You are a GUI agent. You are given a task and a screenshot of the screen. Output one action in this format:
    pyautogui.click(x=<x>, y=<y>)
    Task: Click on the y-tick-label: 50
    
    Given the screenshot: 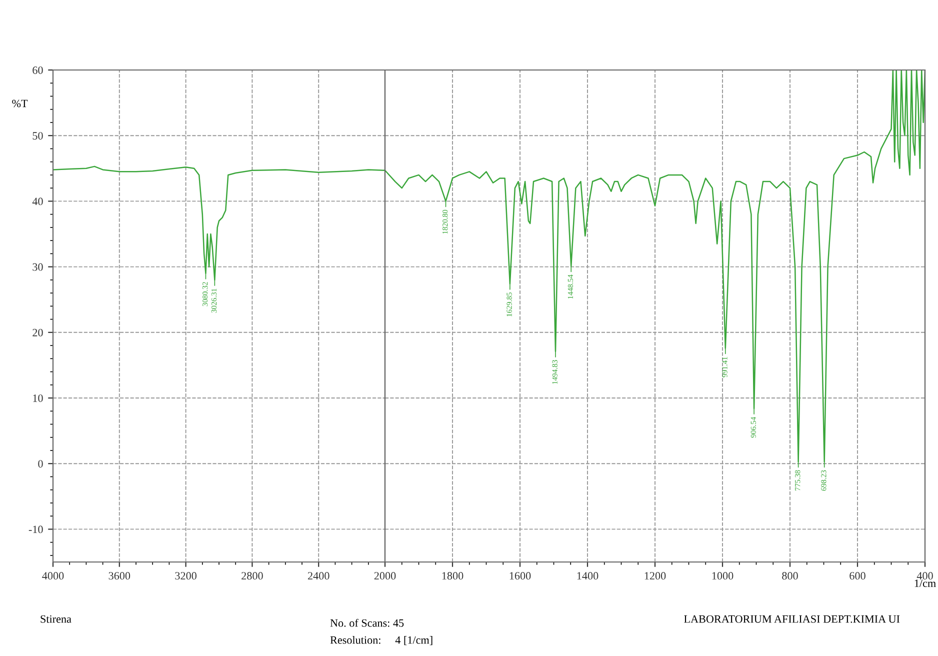 What is the action you would take?
    pyautogui.click(x=37, y=136)
    